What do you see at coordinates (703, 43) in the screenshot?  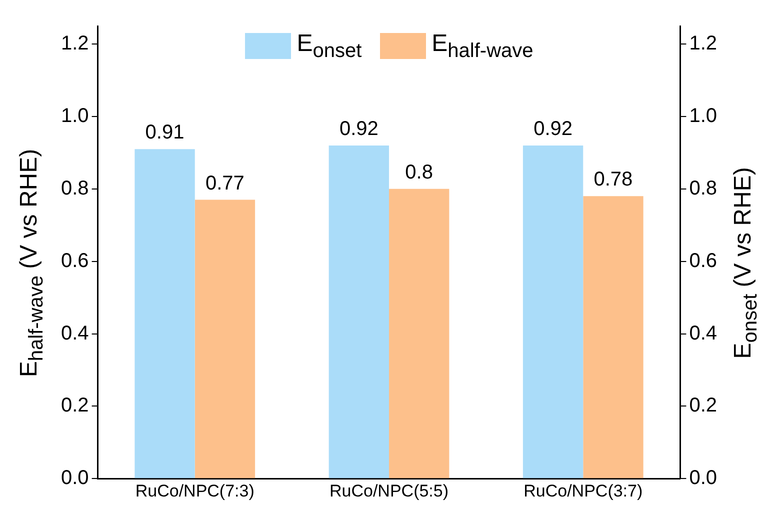 I see `y2-tick-label: 1.2` at bounding box center [703, 43].